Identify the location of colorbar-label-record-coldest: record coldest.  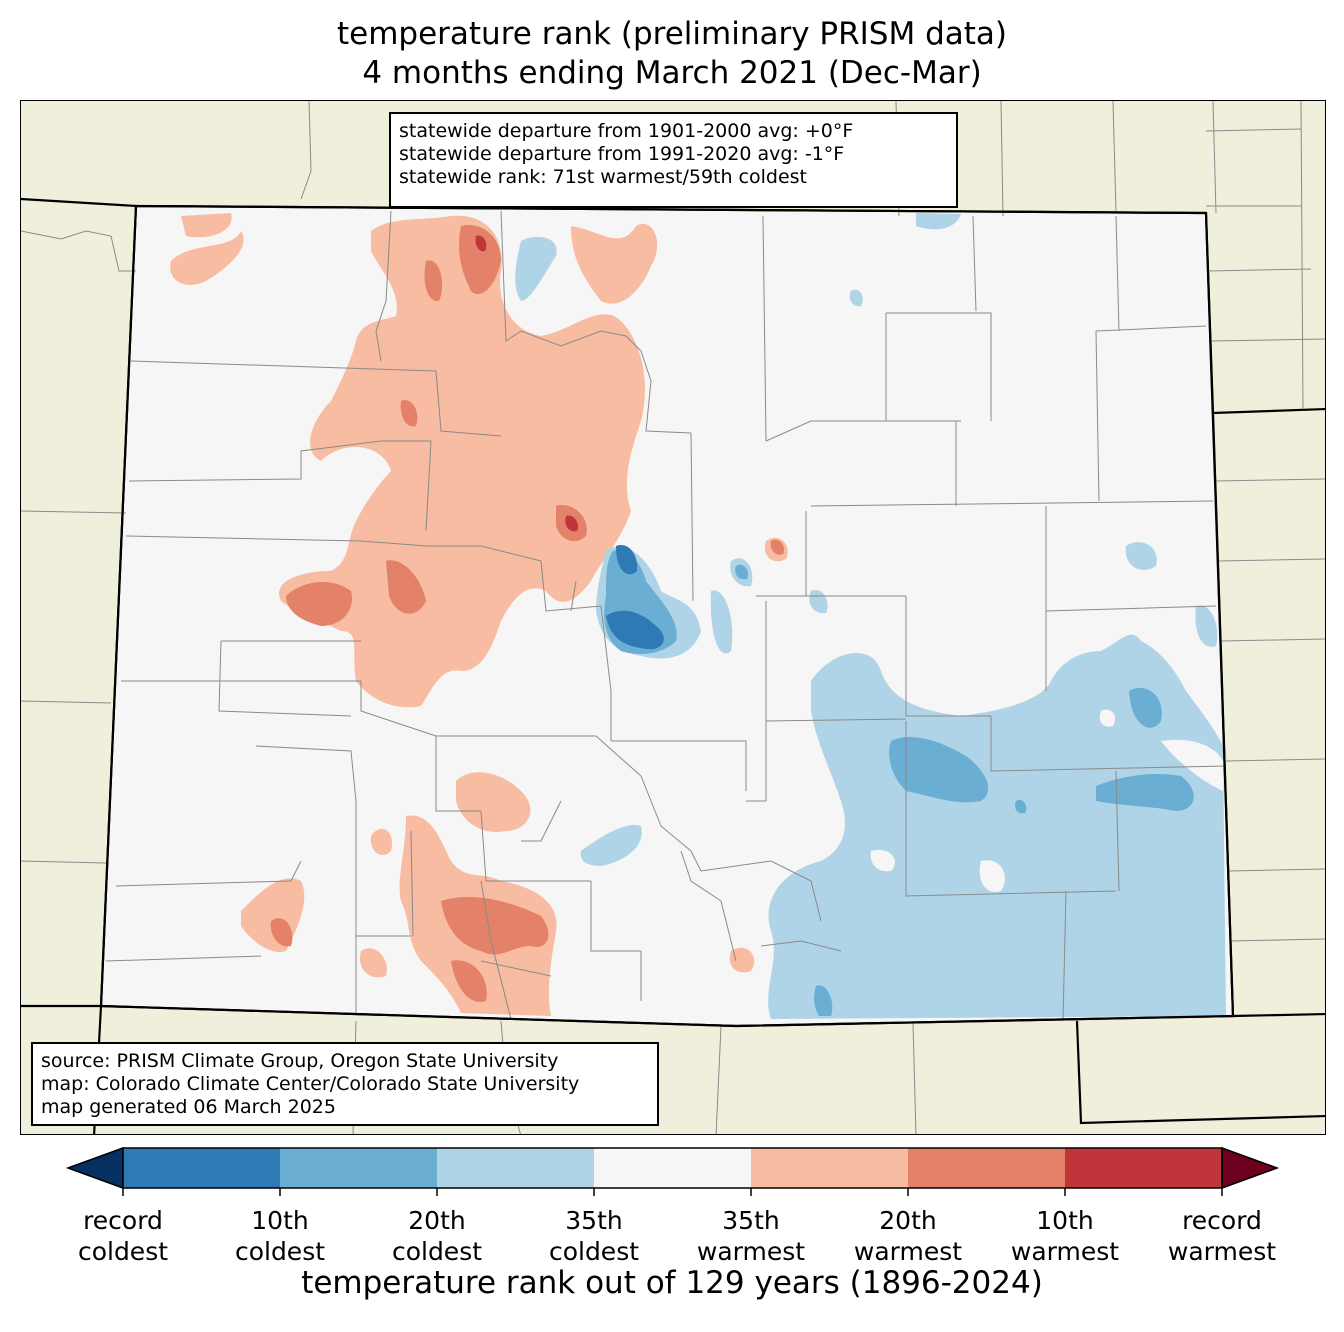
(123, 1236).